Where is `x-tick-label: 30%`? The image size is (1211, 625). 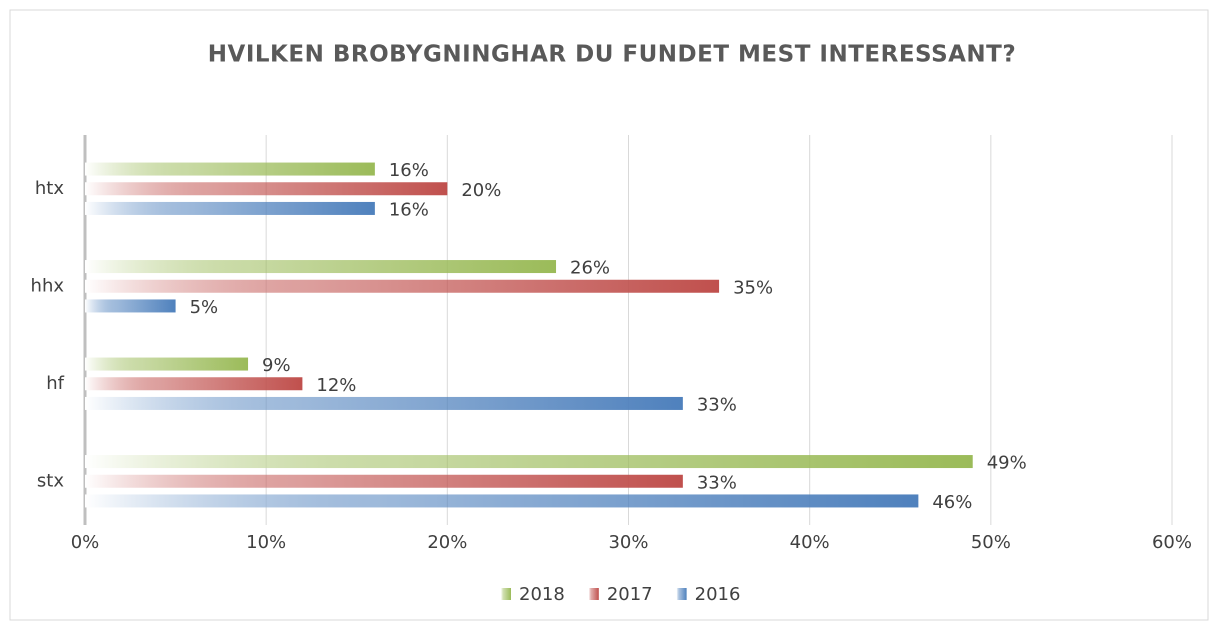 x-tick-label: 30% is located at coordinates (628, 542).